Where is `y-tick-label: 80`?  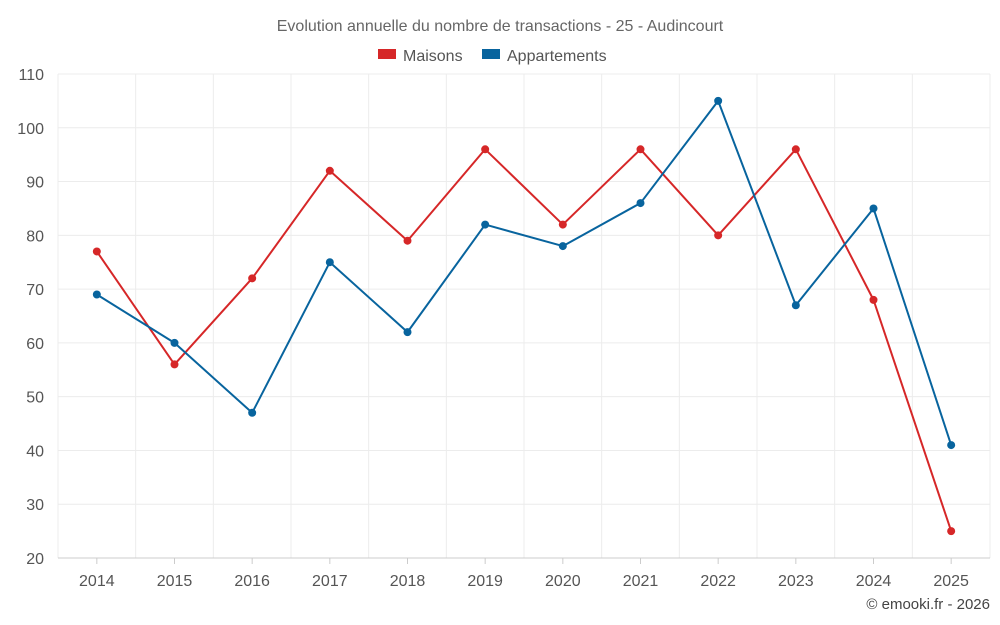
y-tick-label: 80 is located at coordinates (35, 236).